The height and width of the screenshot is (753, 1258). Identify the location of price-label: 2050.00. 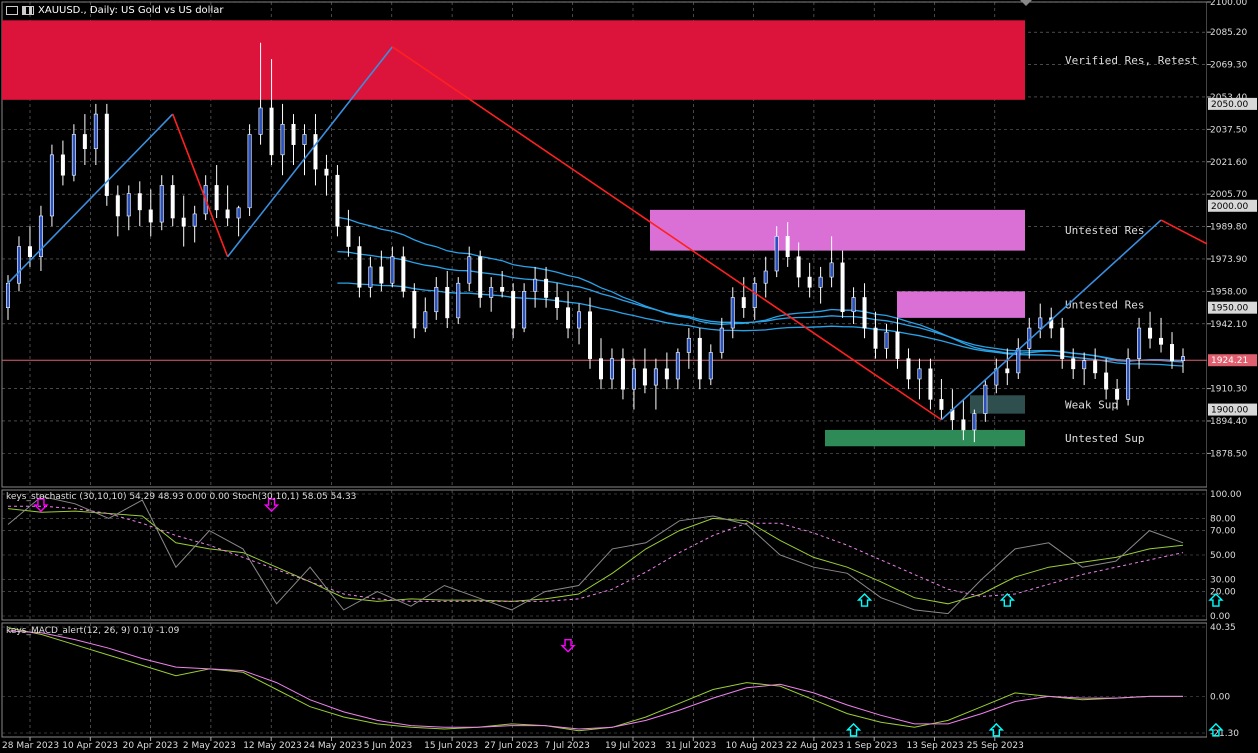
(1229, 105).